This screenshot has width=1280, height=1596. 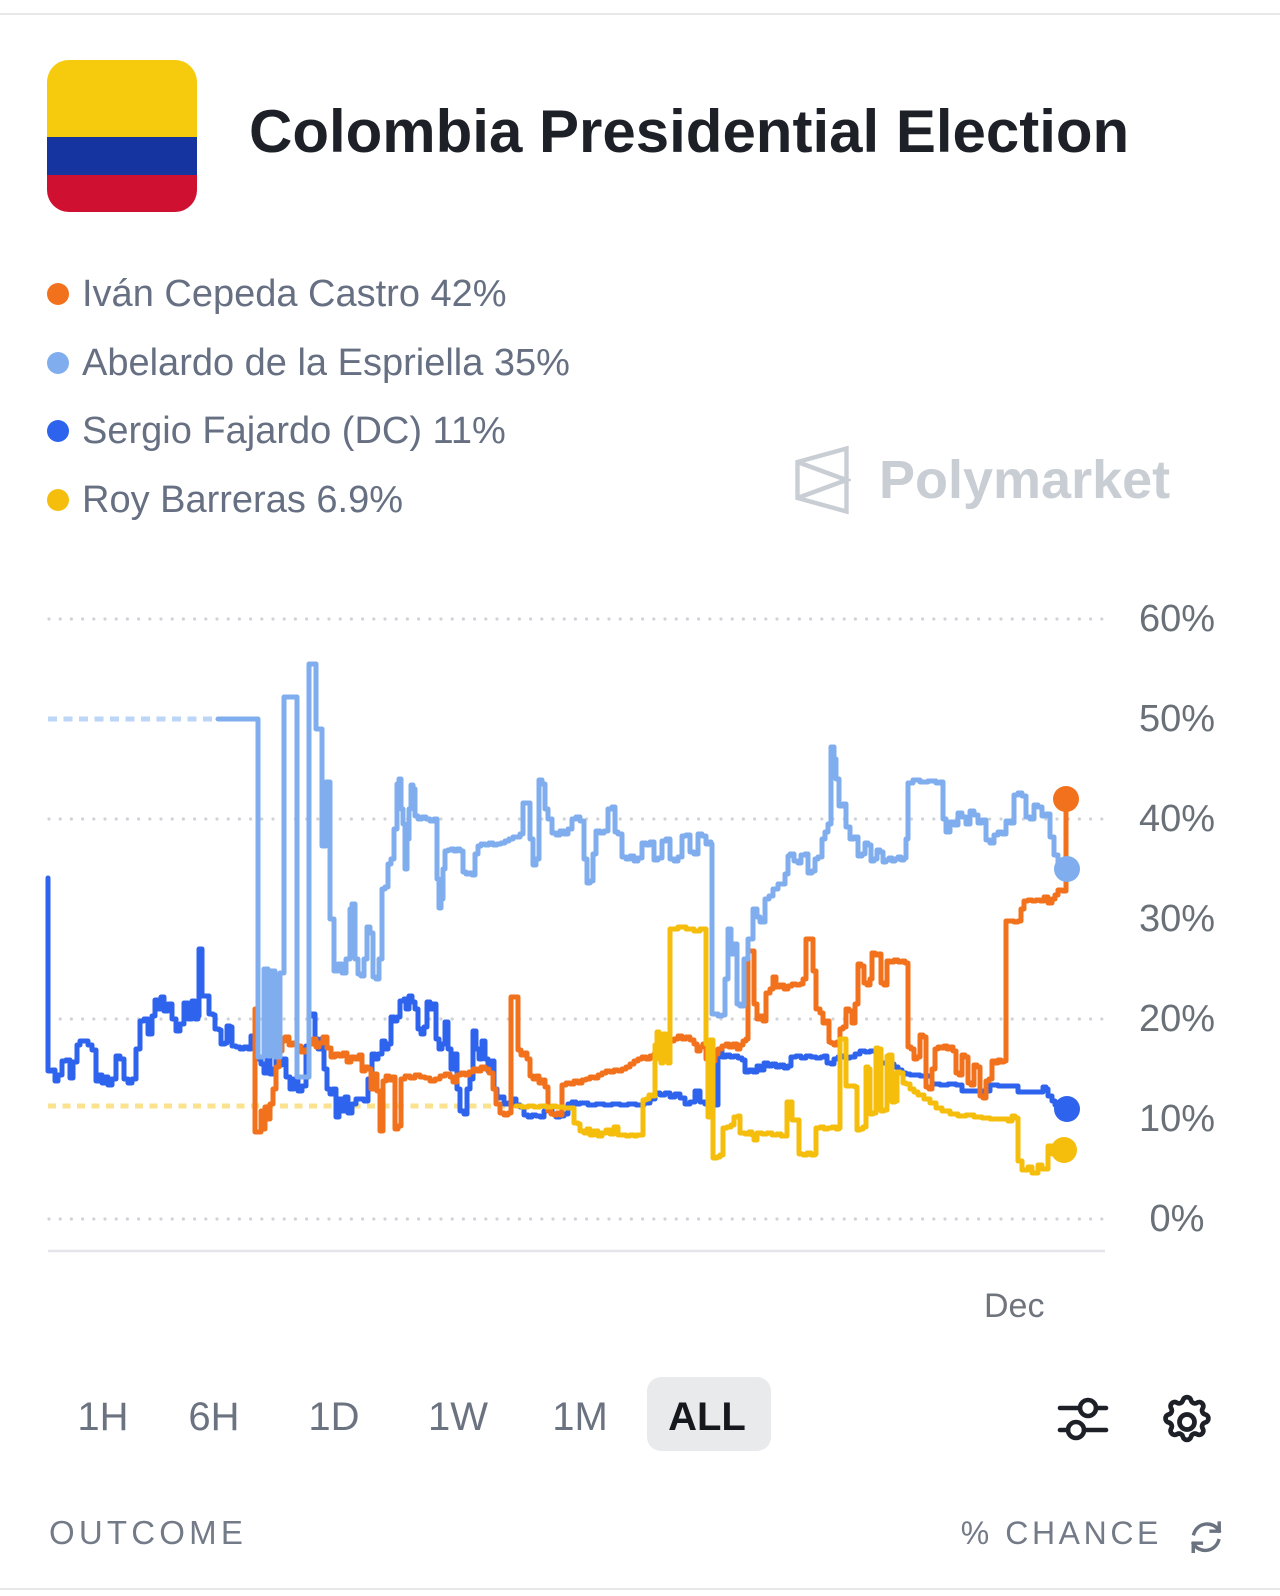 I want to click on svg-text: 10%, so click(x=1177, y=1119).